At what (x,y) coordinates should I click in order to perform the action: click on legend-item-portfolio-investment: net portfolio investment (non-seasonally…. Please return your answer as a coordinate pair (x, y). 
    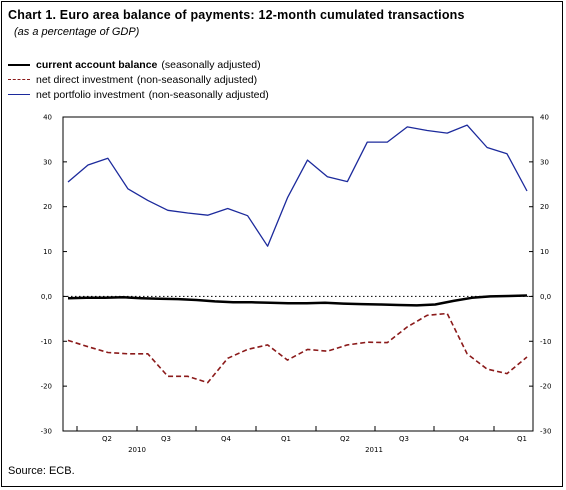
    Looking at the image, I should click on (138, 94).